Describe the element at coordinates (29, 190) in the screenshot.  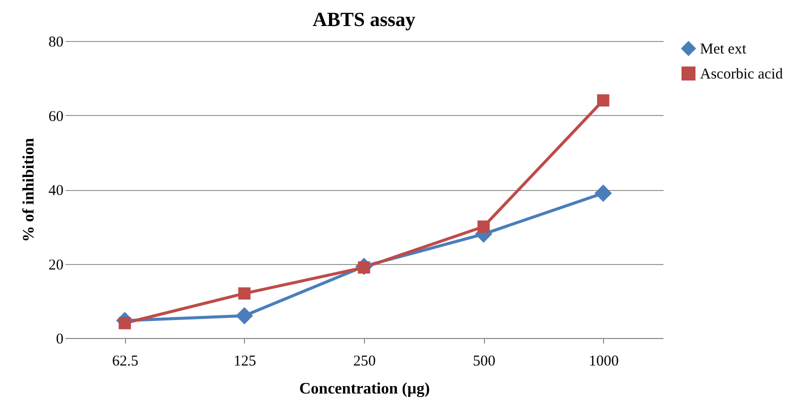
I see `y-axis-title: % of inhibition` at that location.